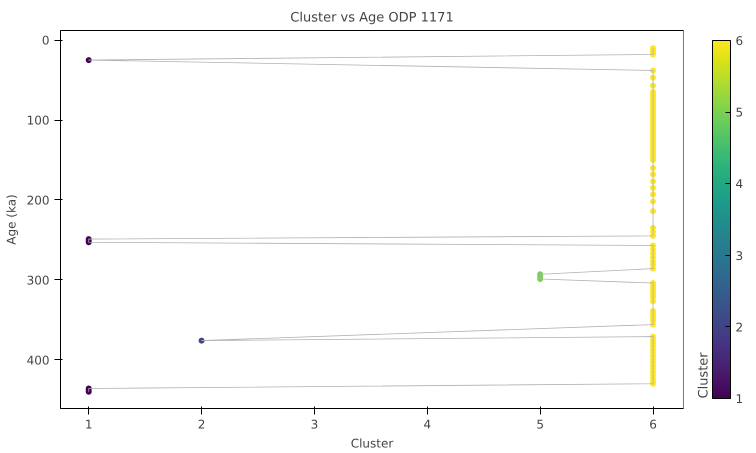 This screenshot has width=756, height=453. Describe the element at coordinates (372, 18) in the screenshot. I see `chart-title: Cluster vs Age ODP 1171` at that location.